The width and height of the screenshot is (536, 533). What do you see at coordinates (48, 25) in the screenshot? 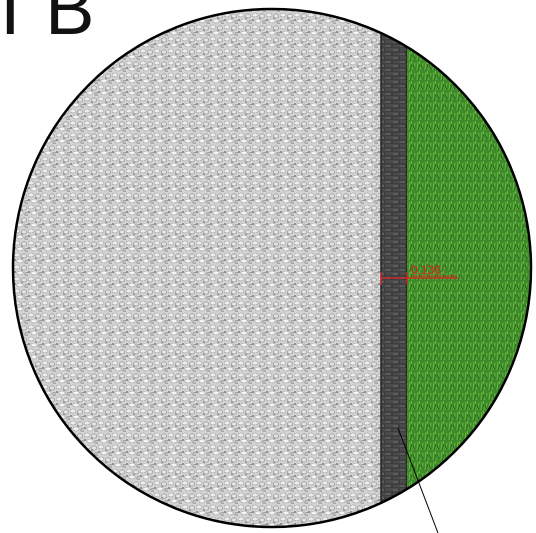
I see `detail-title: I B` at bounding box center [48, 25].